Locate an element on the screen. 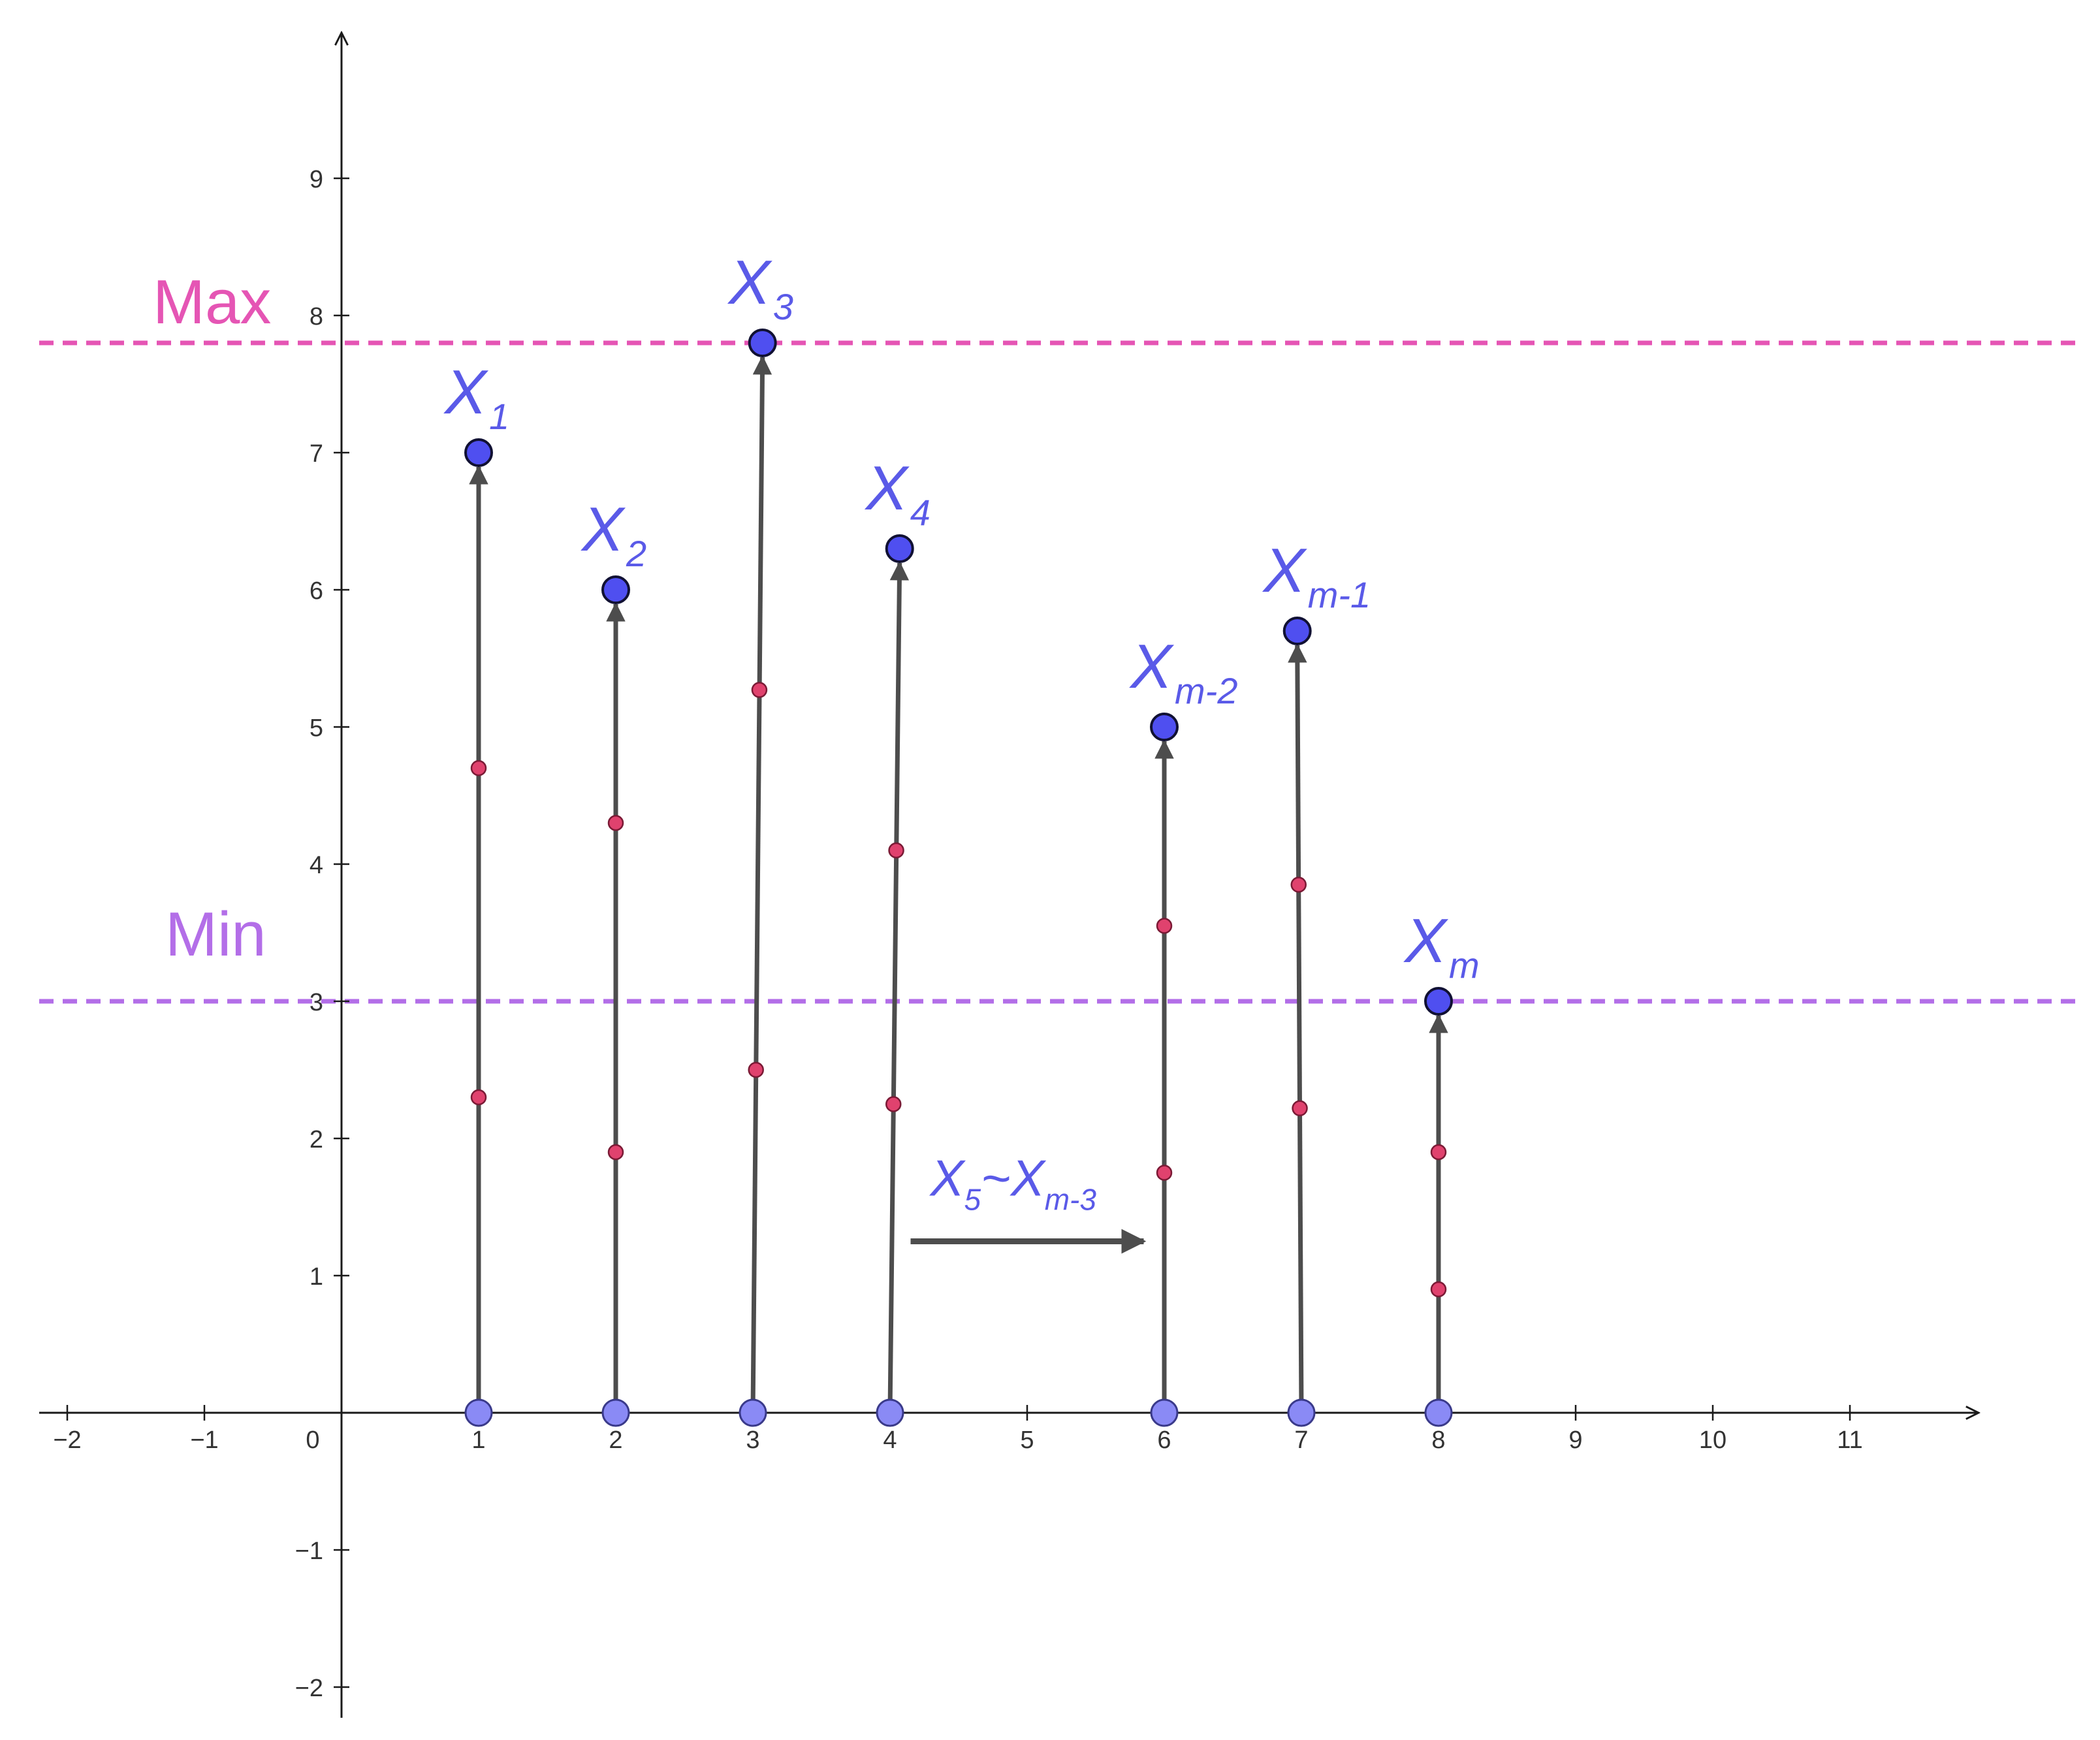 The width and height of the screenshot is (2100, 1740). y-tick-label: 7 is located at coordinates (316, 454).